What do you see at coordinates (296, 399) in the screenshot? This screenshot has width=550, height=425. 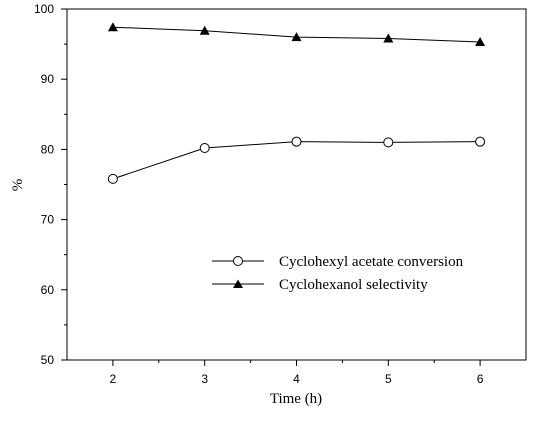 I see `x-axis-label: Time (h)` at bounding box center [296, 399].